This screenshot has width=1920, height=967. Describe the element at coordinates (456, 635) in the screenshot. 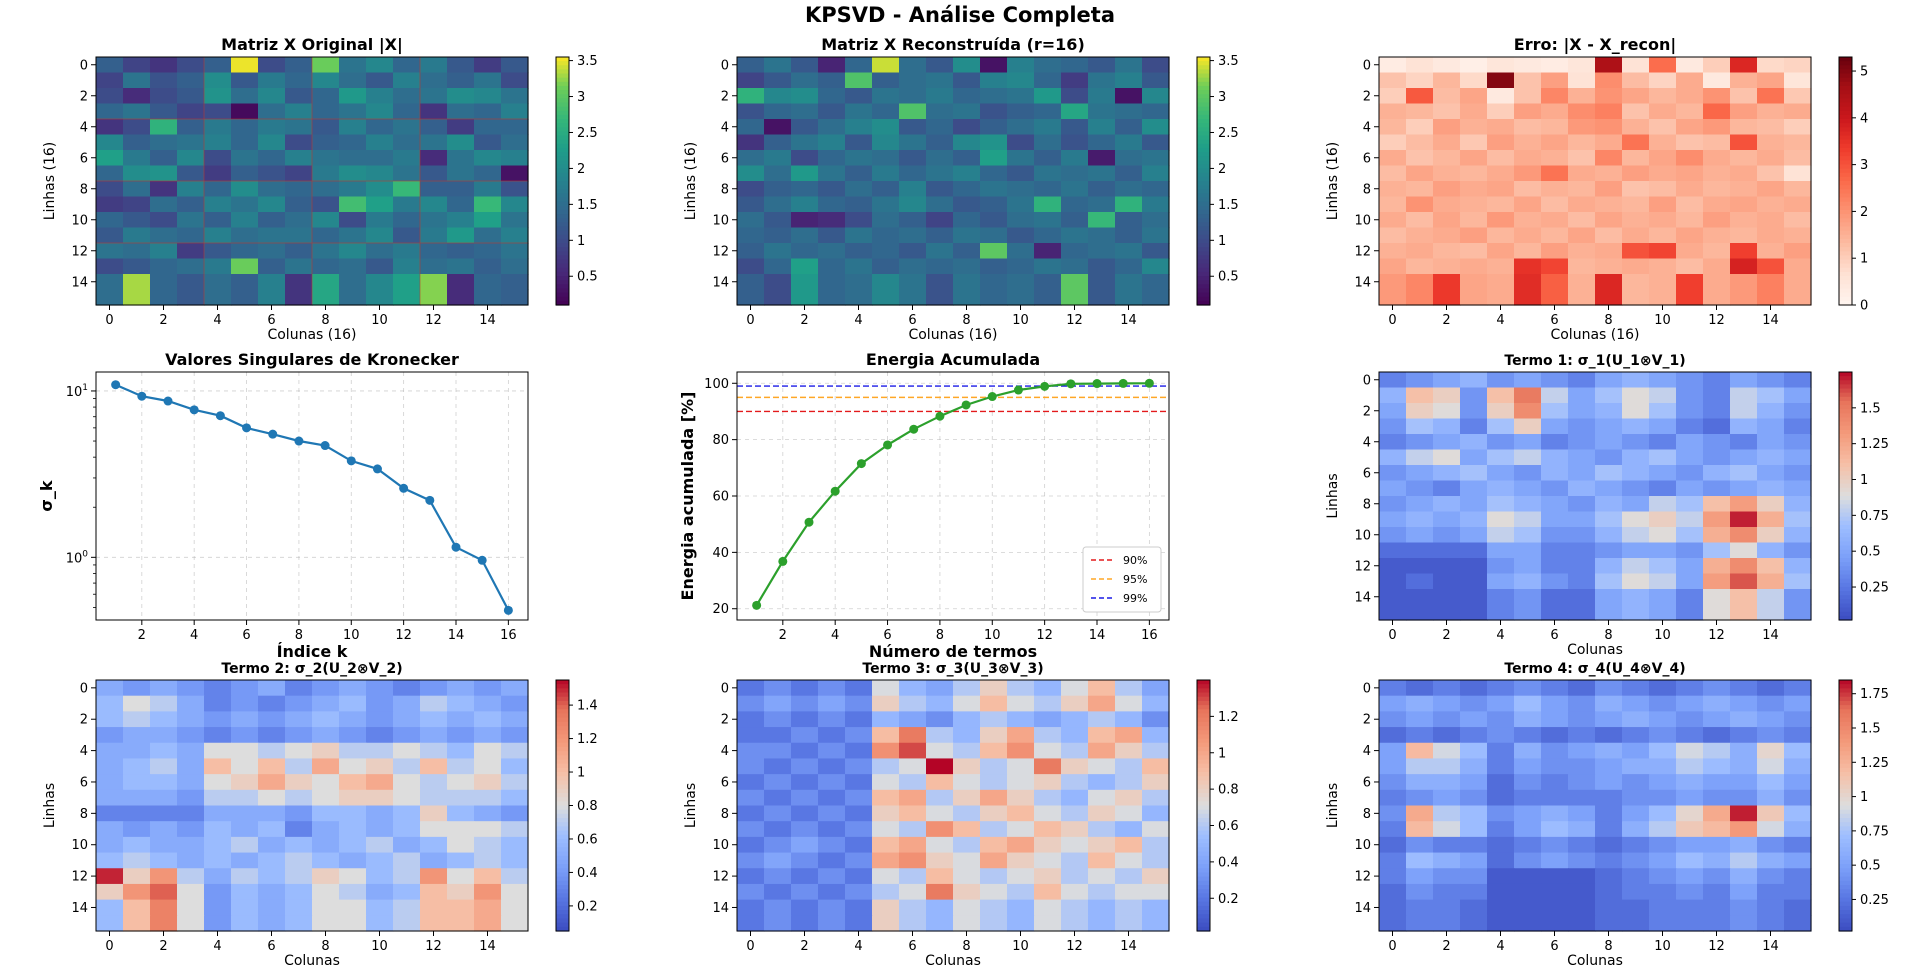

I see `x-tick-label: 14` at that location.